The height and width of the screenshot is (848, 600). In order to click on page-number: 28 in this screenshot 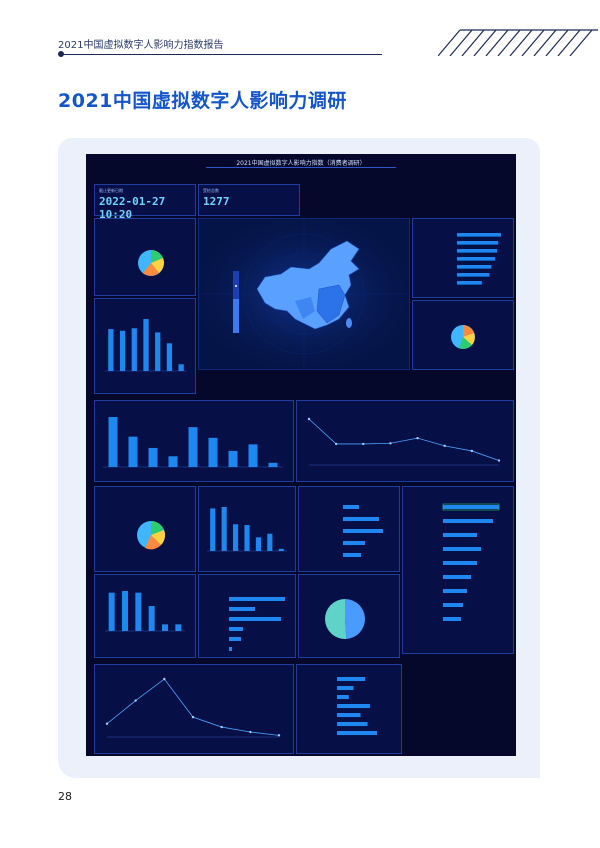, I will do `click(65, 796)`.